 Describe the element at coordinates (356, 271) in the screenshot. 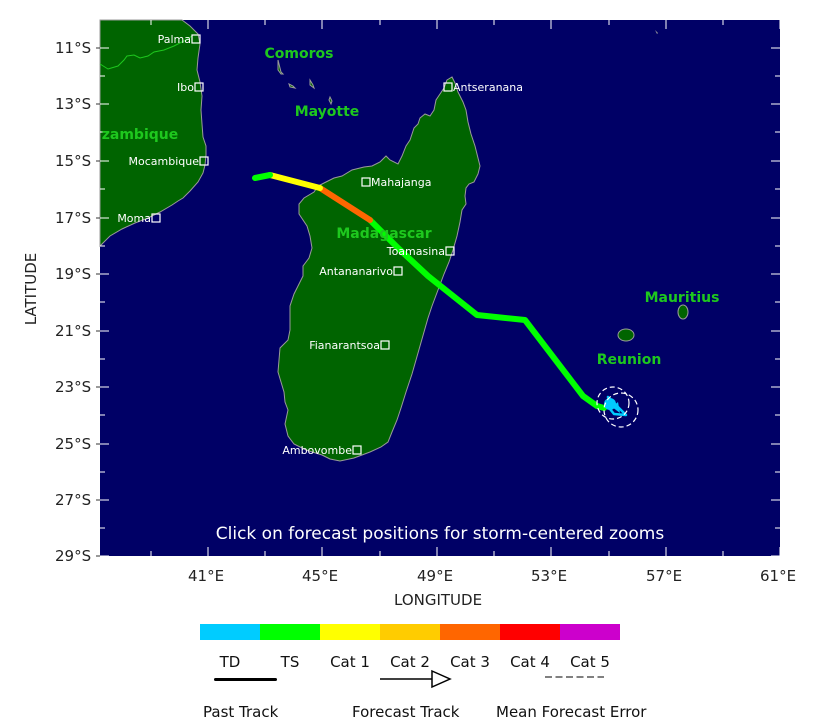

I see `svg-text: Antananarivo` at that location.